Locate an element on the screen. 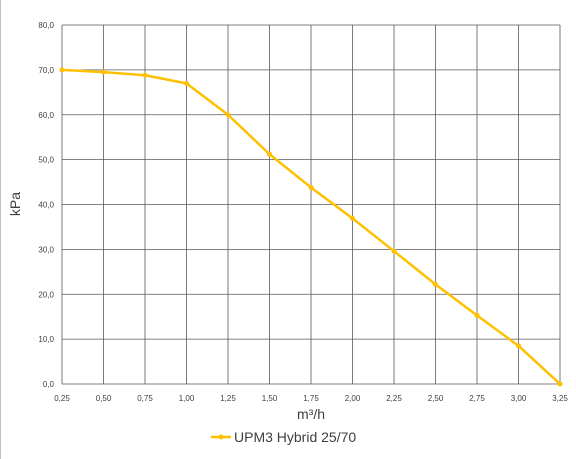 The image size is (576, 459). y-tick-label: 0,0 is located at coordinates (49, 384).